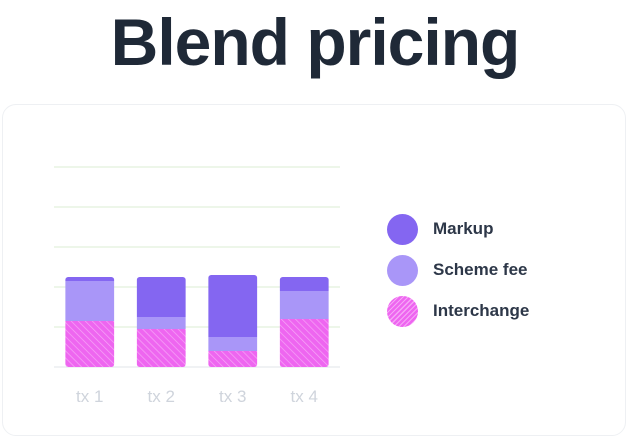 This screenshot has height=440, width=630. Describe the element at coordinates (481, 310) in the screenshot. I see `legend-label: Interchange` at that location.